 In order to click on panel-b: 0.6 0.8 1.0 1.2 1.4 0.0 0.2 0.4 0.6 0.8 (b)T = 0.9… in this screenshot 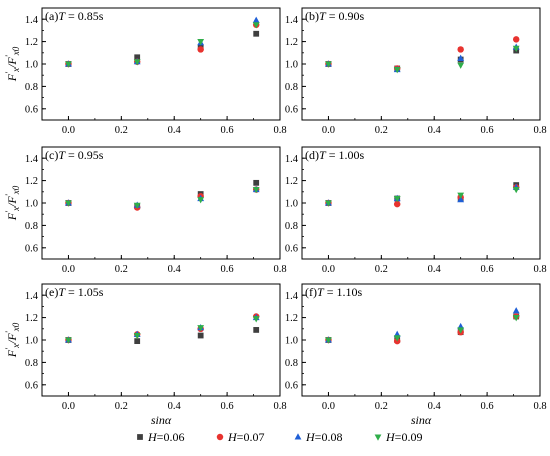, I will do `click(416, 71)`.